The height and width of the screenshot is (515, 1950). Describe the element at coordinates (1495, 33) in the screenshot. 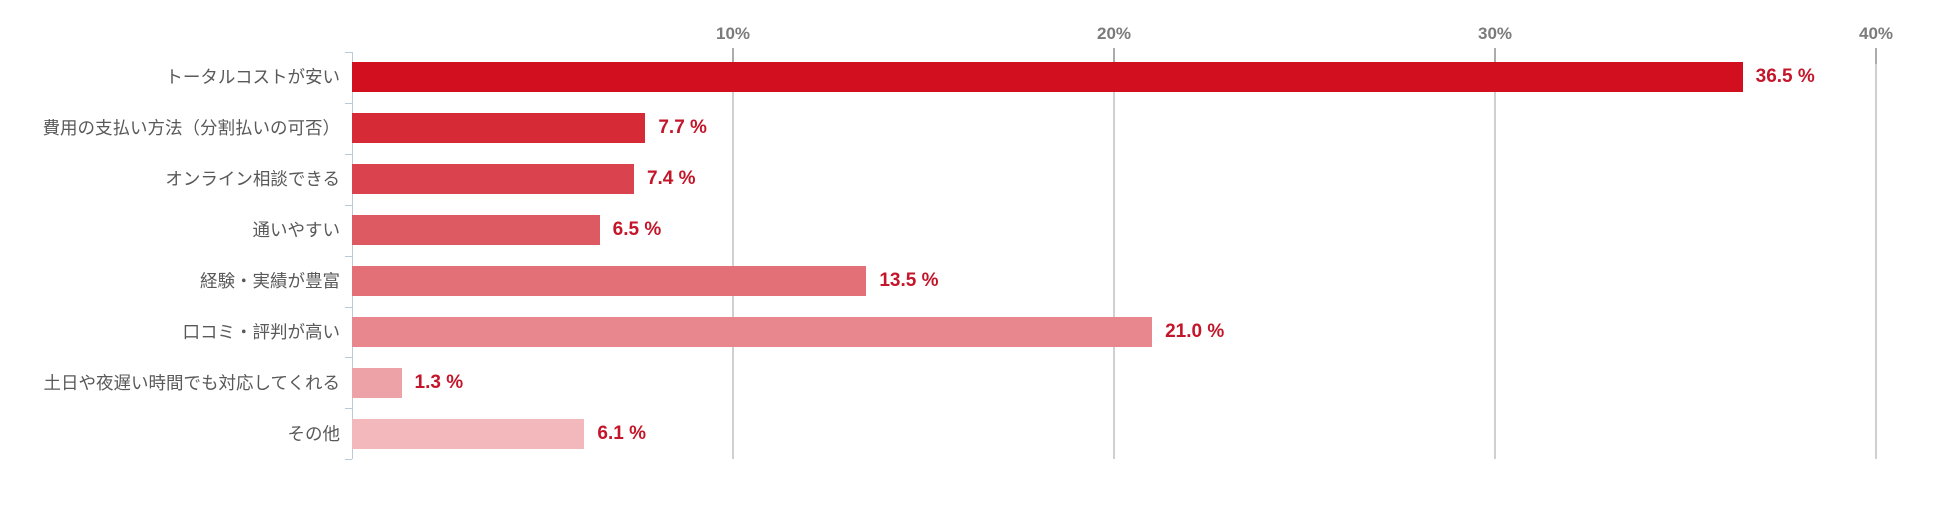

I see `x-tick-label-30: 30%` at that location.